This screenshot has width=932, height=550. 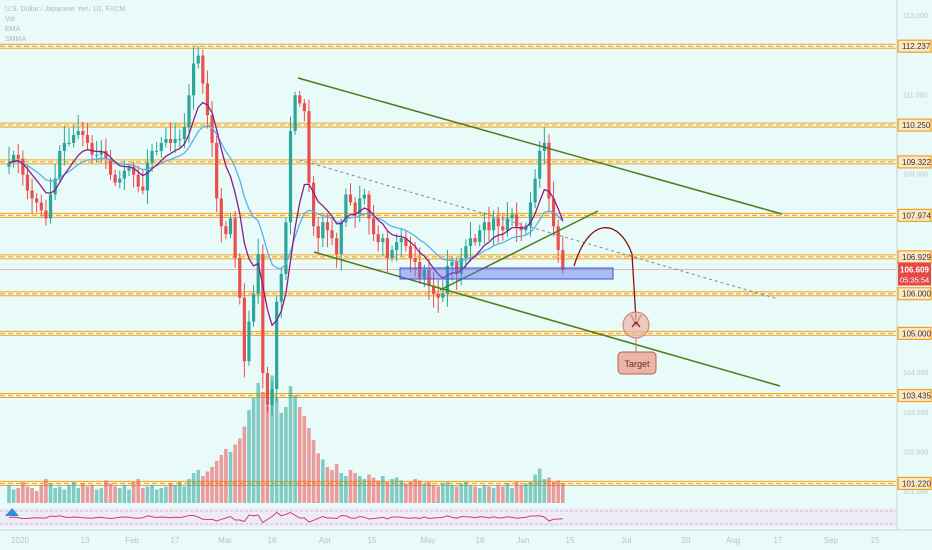 What do you see at coordinates (915, 95) in the screenshot?
I see `y-tick-label: 111.000` at bounding box center [915, 95].